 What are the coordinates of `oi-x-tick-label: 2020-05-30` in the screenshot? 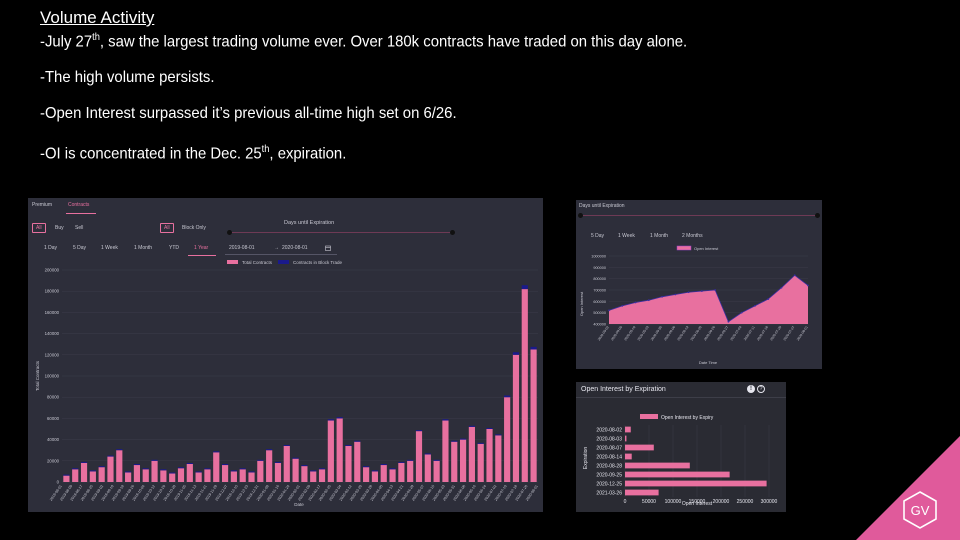 It's located at (656, 333).